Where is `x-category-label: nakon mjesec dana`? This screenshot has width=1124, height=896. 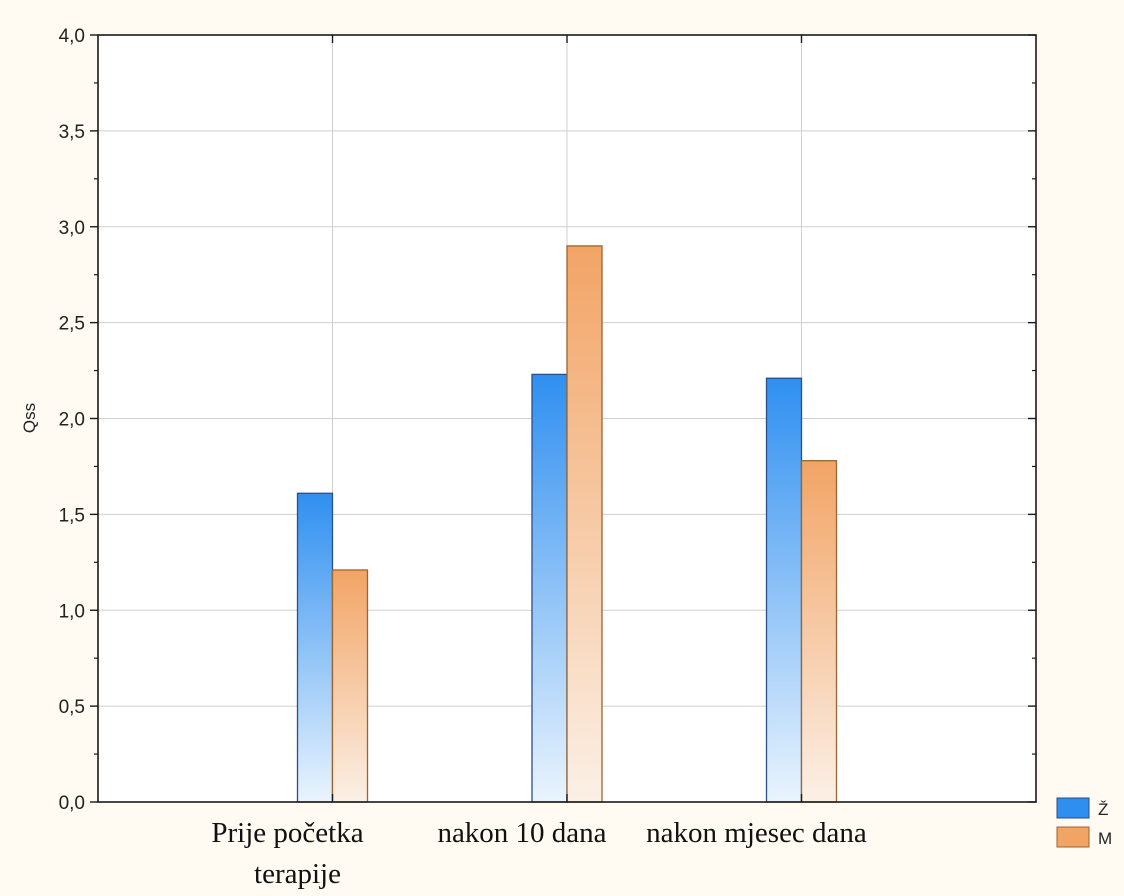 x-category-label: nakon mjesec dana is located at coordinates (756, 833).